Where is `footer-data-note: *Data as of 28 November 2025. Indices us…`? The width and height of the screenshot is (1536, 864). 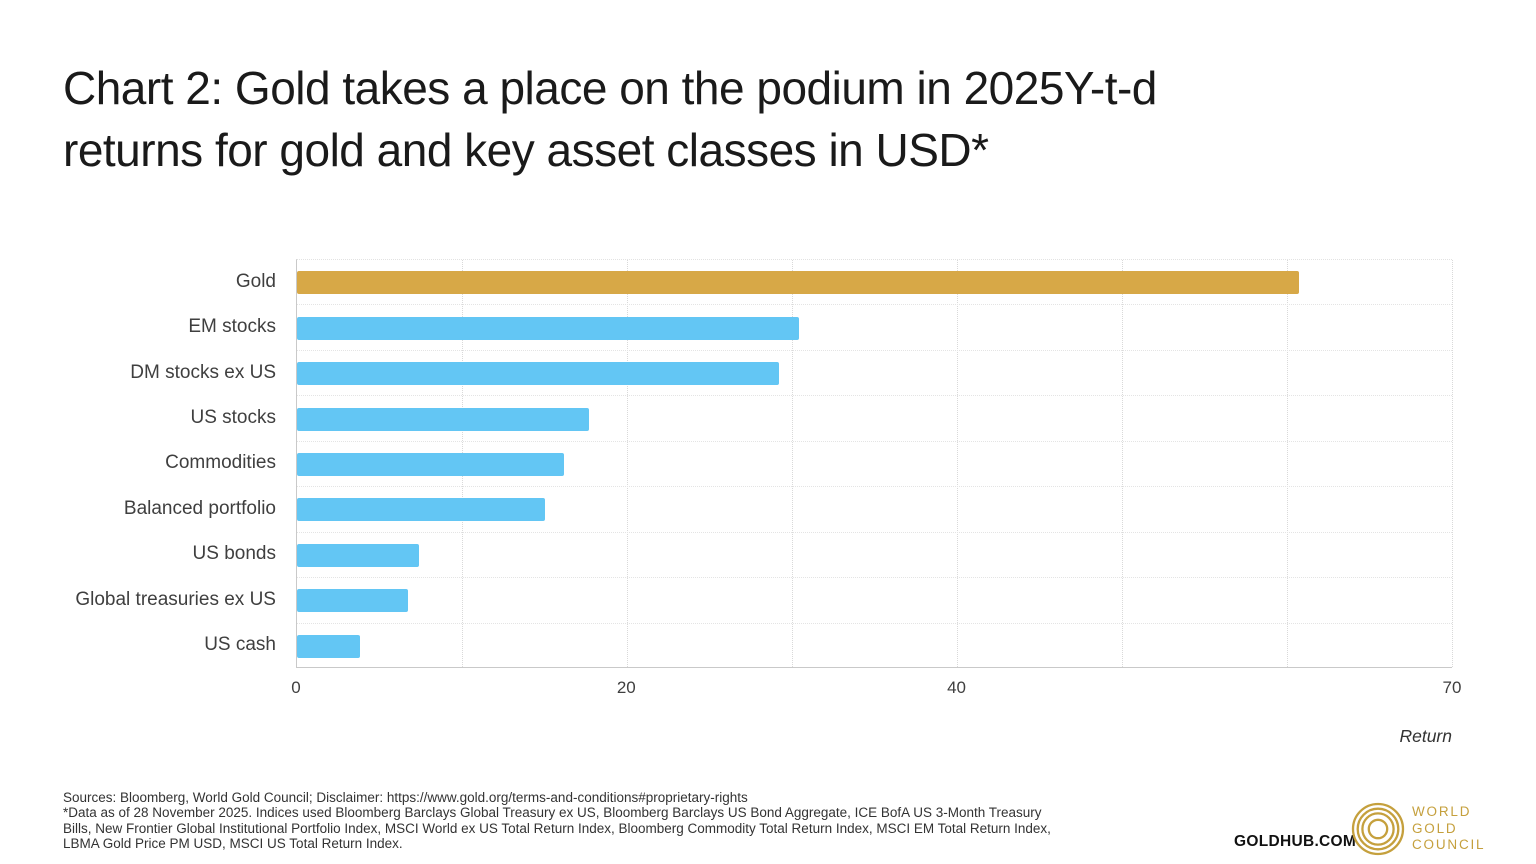 footer-data-note: *Data as of 28 November 2025. Indices us… is located at coordinates (557, 828).